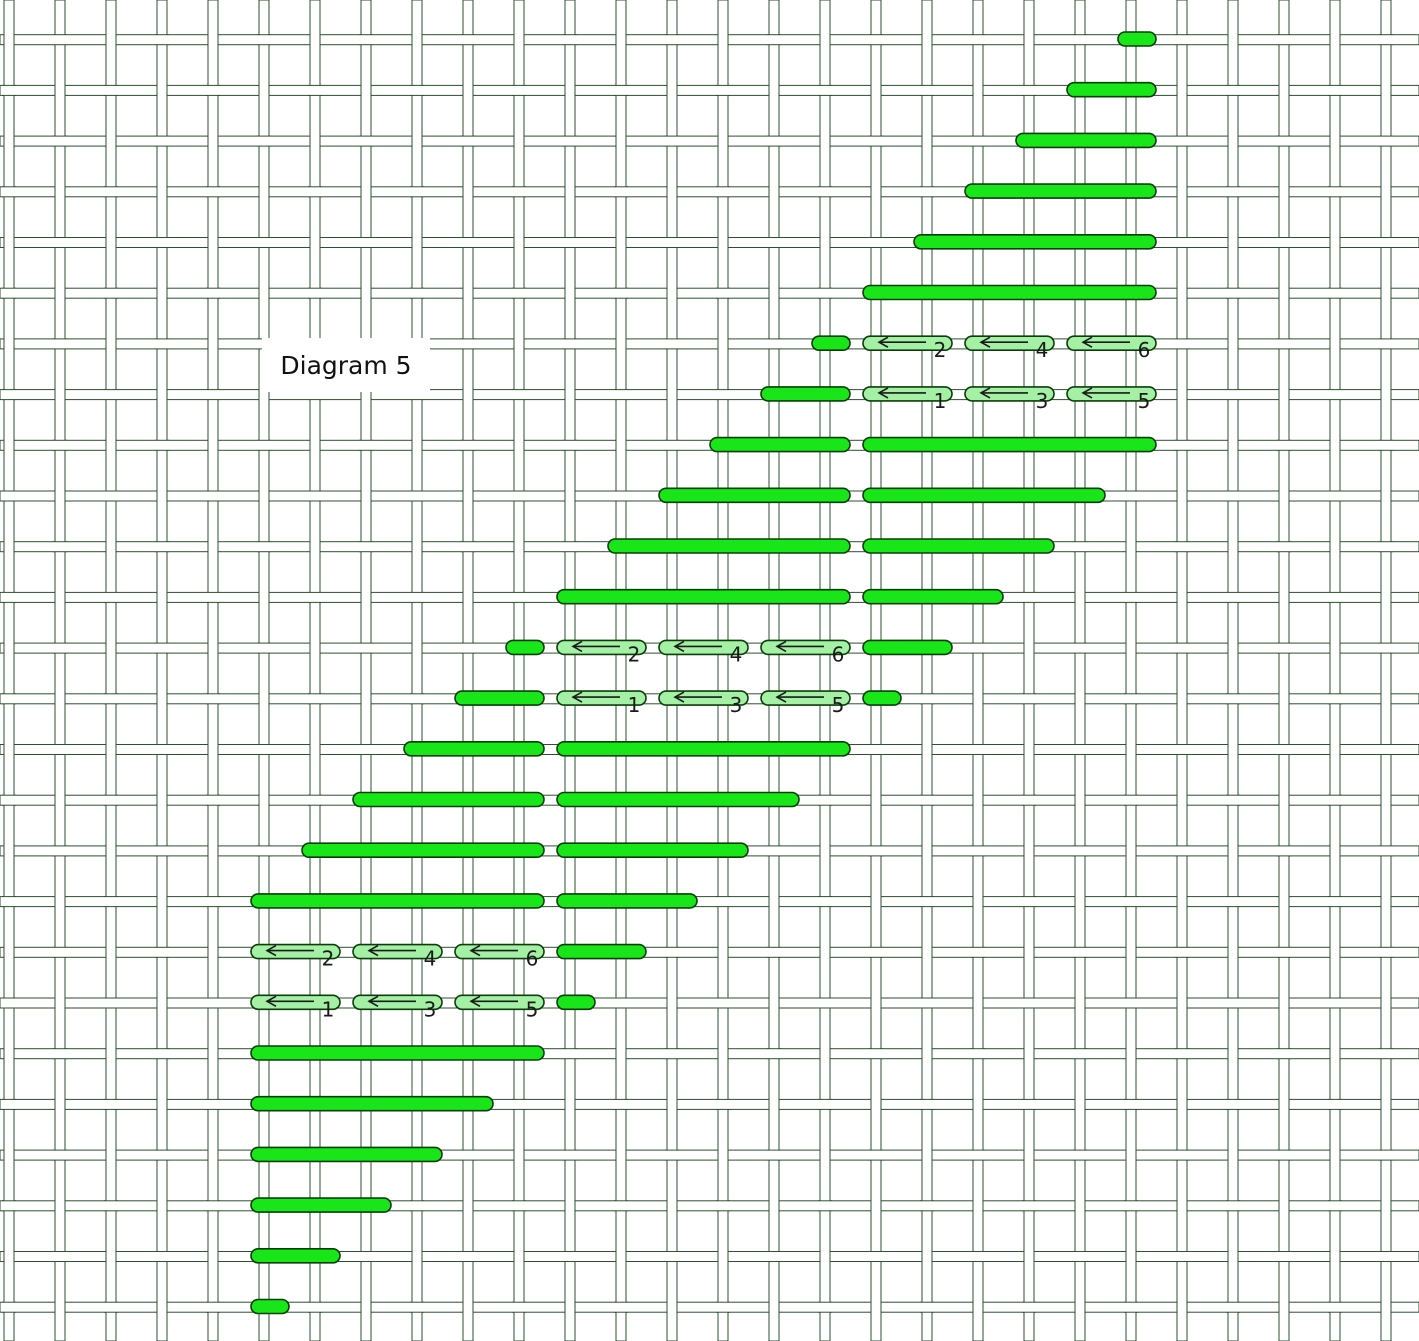 This screenshot has height=1341, width=1419. Describe the element at coordinates (736, 705) in the screenshot. I see `stitch-sequence-number: 3` at that location.